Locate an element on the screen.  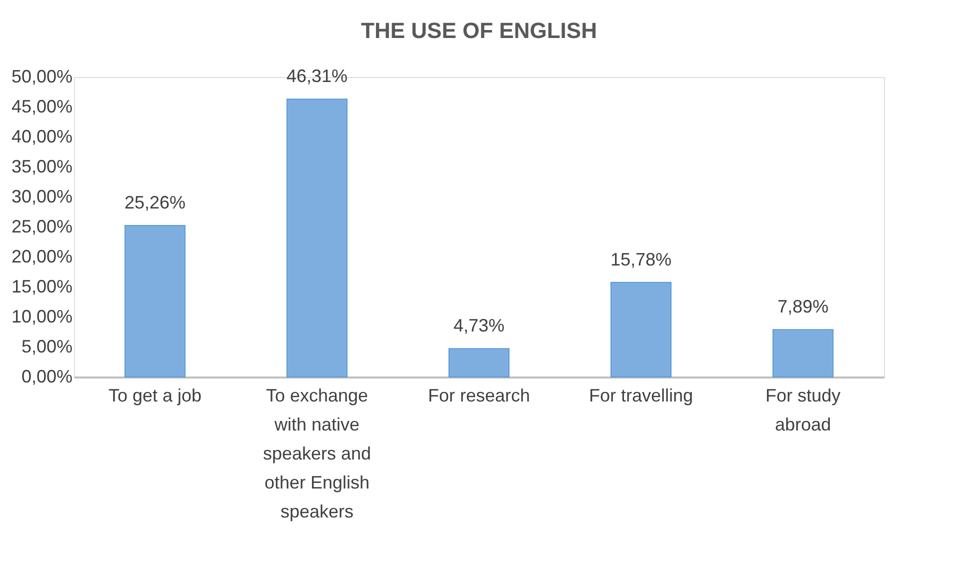
y-tick-label: 45,00% is located at coordinates (41, 106).